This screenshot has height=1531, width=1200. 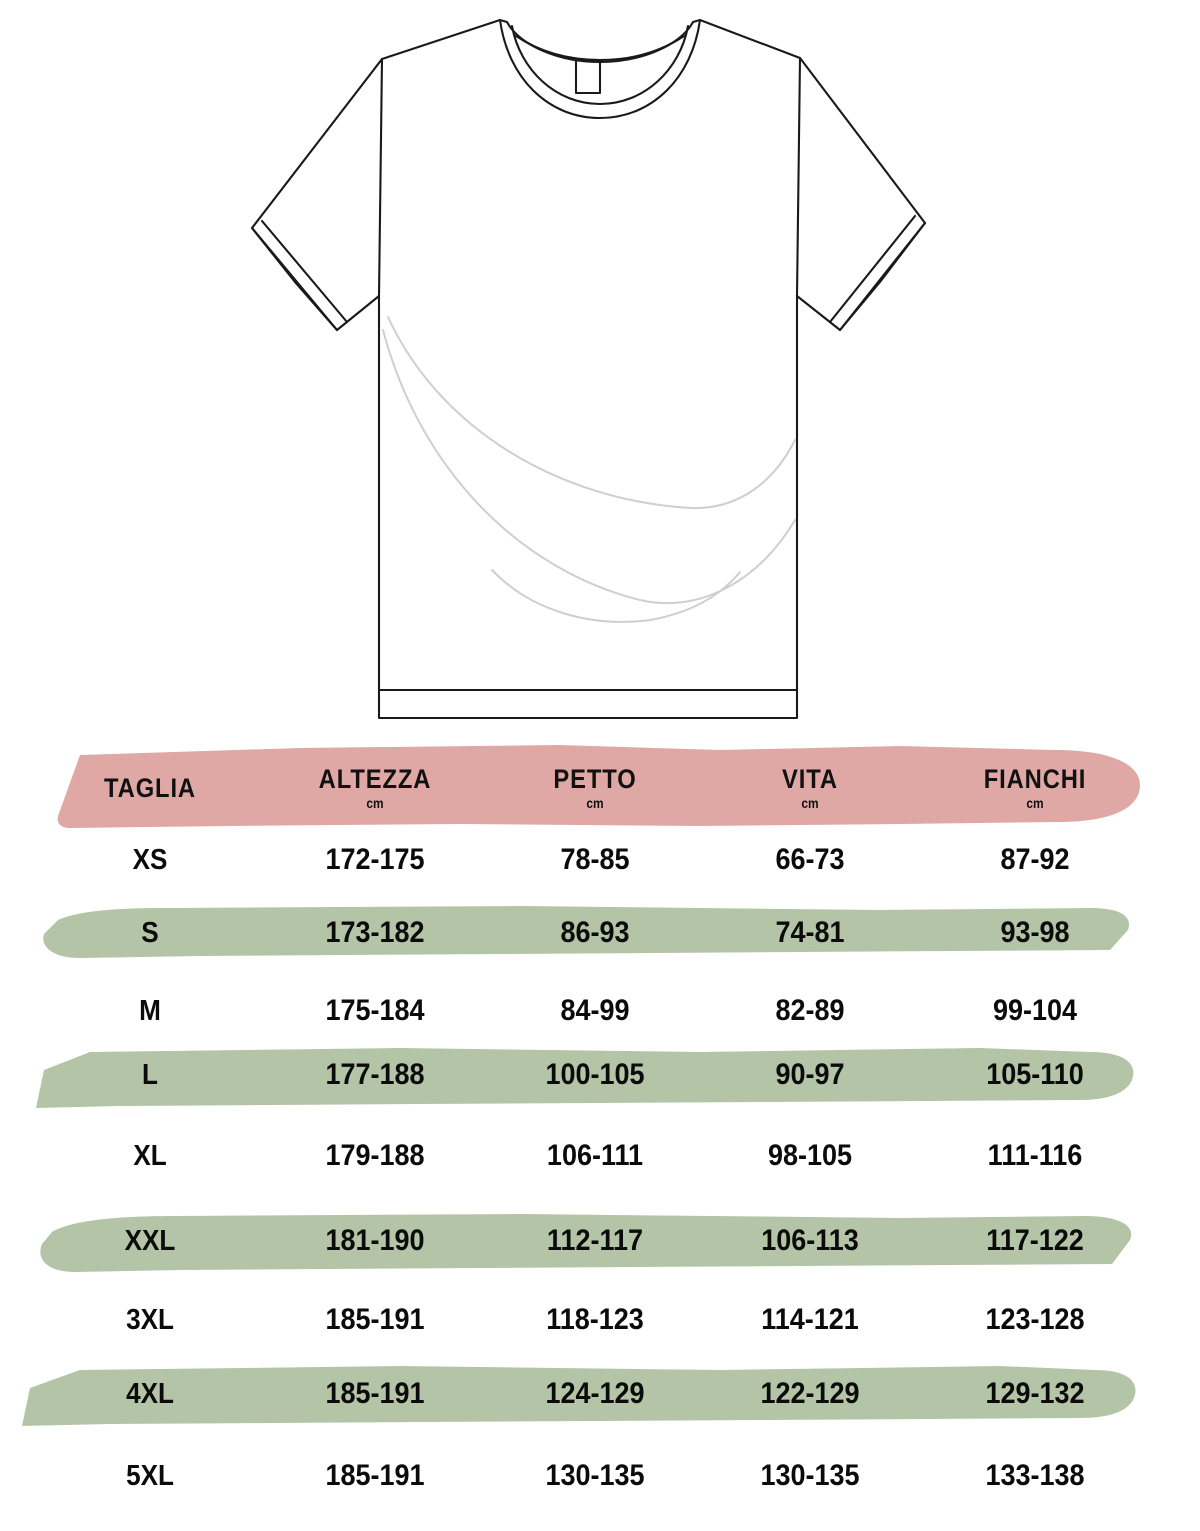 I want to click on cell-fianchi: 99-104, so click(x=1035, y=1010).